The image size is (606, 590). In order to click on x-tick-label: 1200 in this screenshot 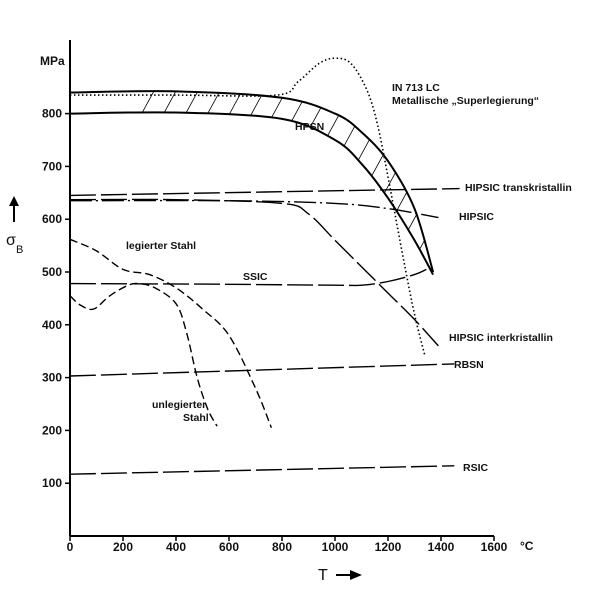, I will do `click(388, 547)`.